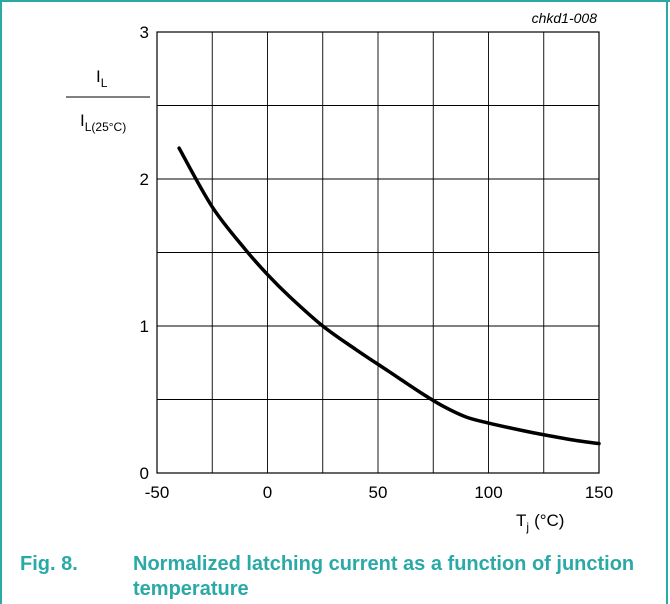 This screenshot has width=670, height=604. Describe the element at coordinates (335, 1) in the screenshot. I see `frame-top-rule` at that location.